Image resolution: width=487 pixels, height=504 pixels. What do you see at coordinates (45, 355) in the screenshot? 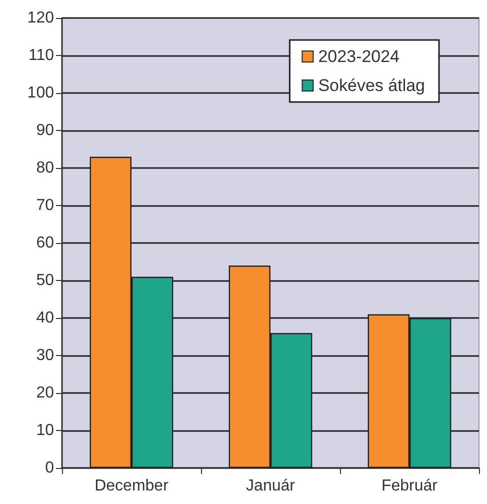
I see `y-tick-label: 30` at bounding box center [45, 355].